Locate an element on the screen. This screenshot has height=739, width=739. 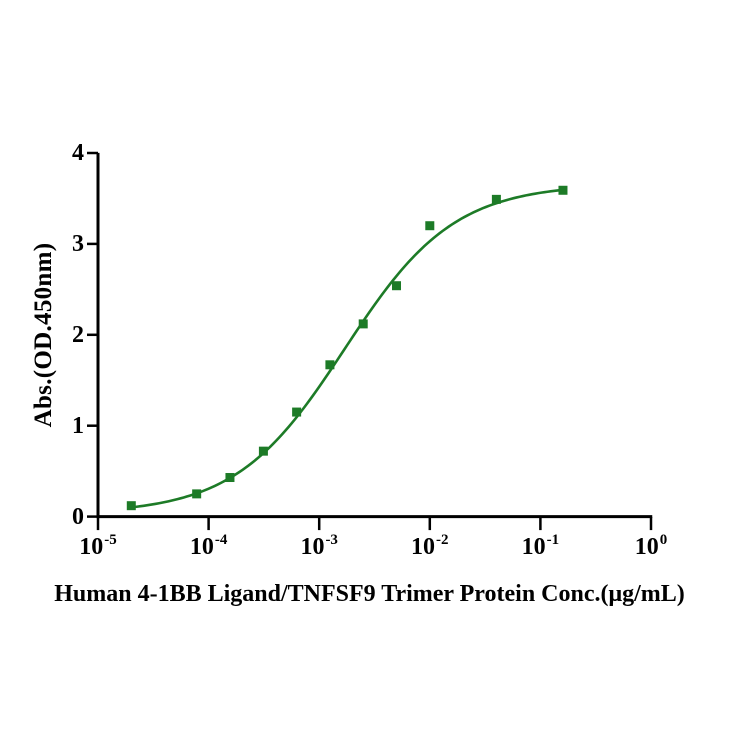
x-tick-label: 10⁻⁵ is located at coordinates (98, 544).